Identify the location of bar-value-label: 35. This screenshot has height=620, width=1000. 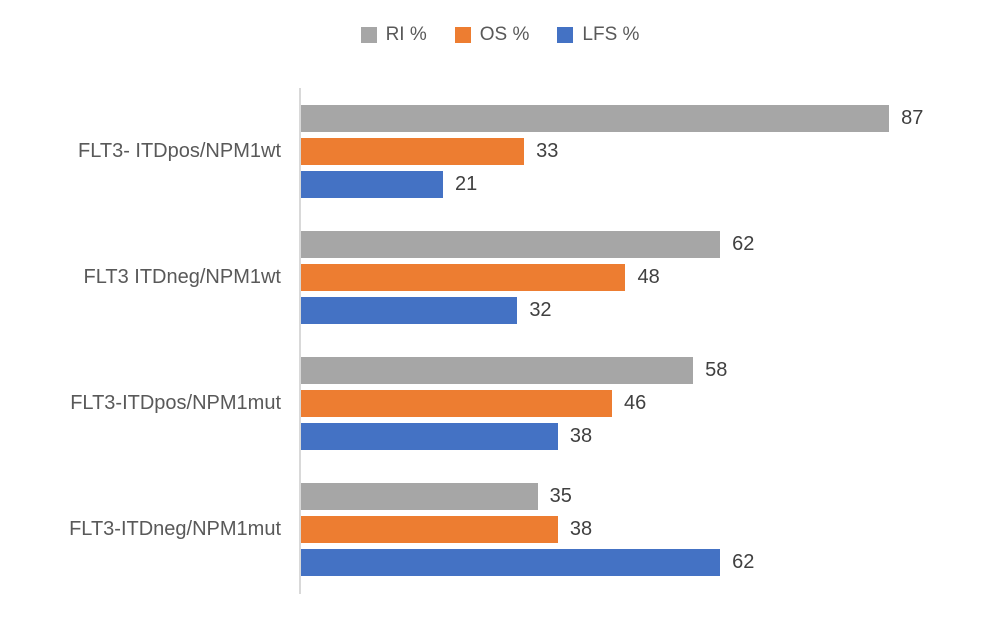
(560, 496).